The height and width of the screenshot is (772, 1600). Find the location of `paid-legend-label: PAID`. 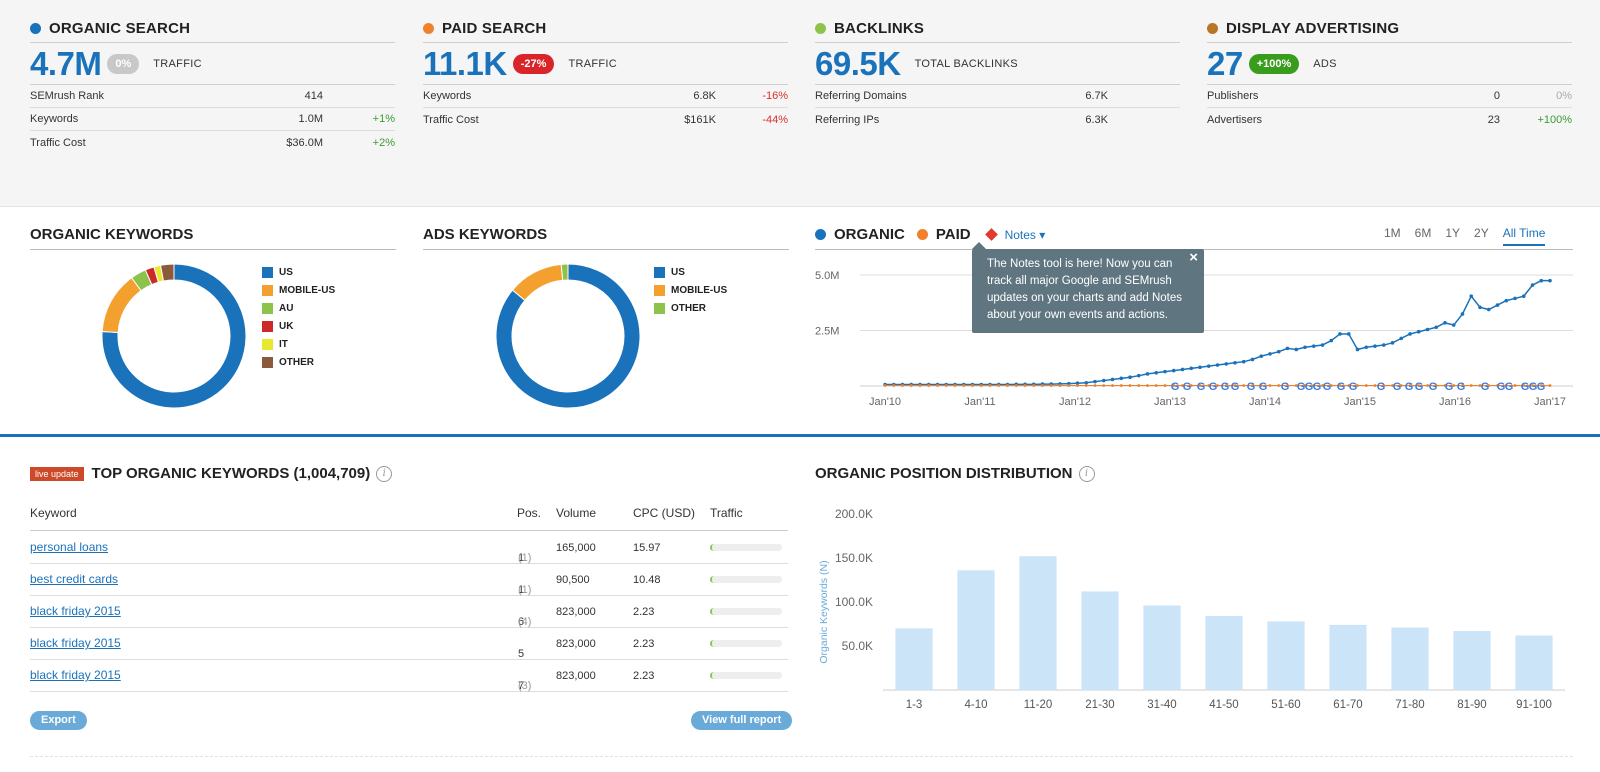

paid-legend-label: PAID is located at coordinates (953, 234).